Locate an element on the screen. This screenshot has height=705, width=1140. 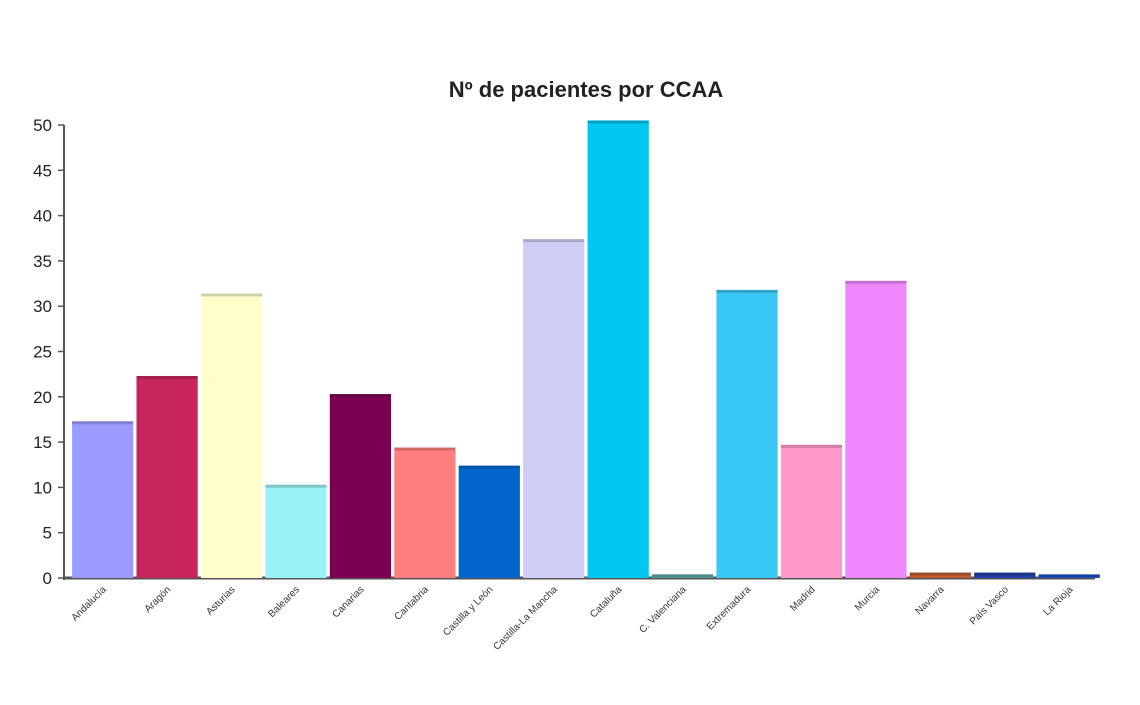
x-tick-label: Andalucía is located at coordinates (90, 604).